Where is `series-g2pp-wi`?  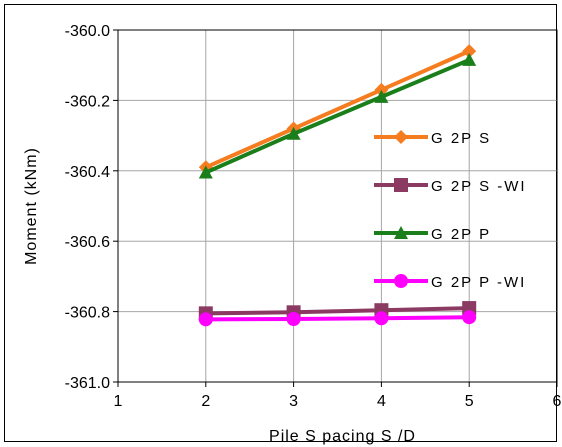
series-g2pp-wi is located at coordinates (337, 318).